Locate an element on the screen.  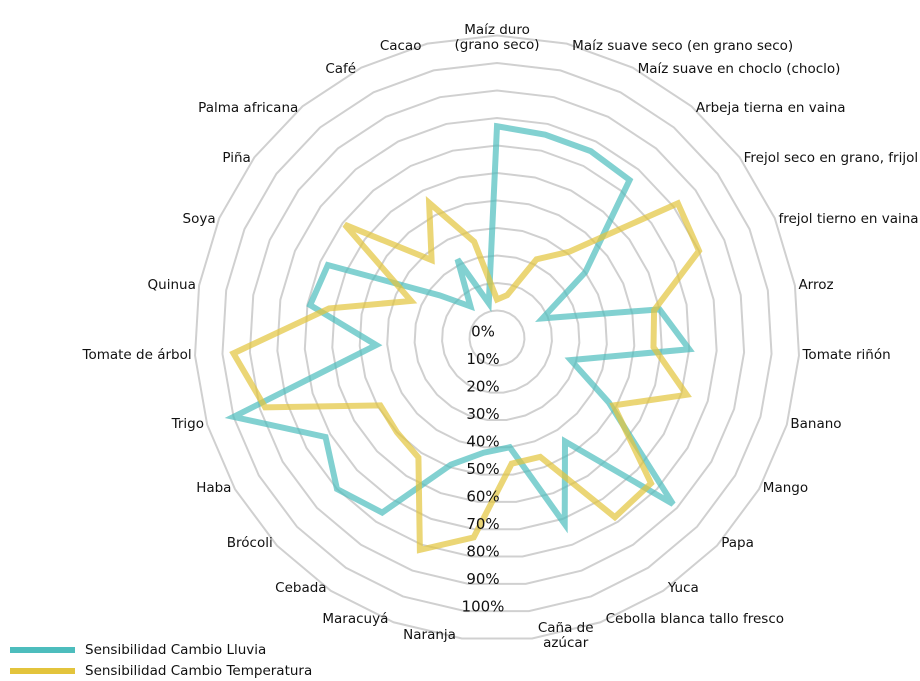
tick-label: 100% is located at coordinates (483, 607).